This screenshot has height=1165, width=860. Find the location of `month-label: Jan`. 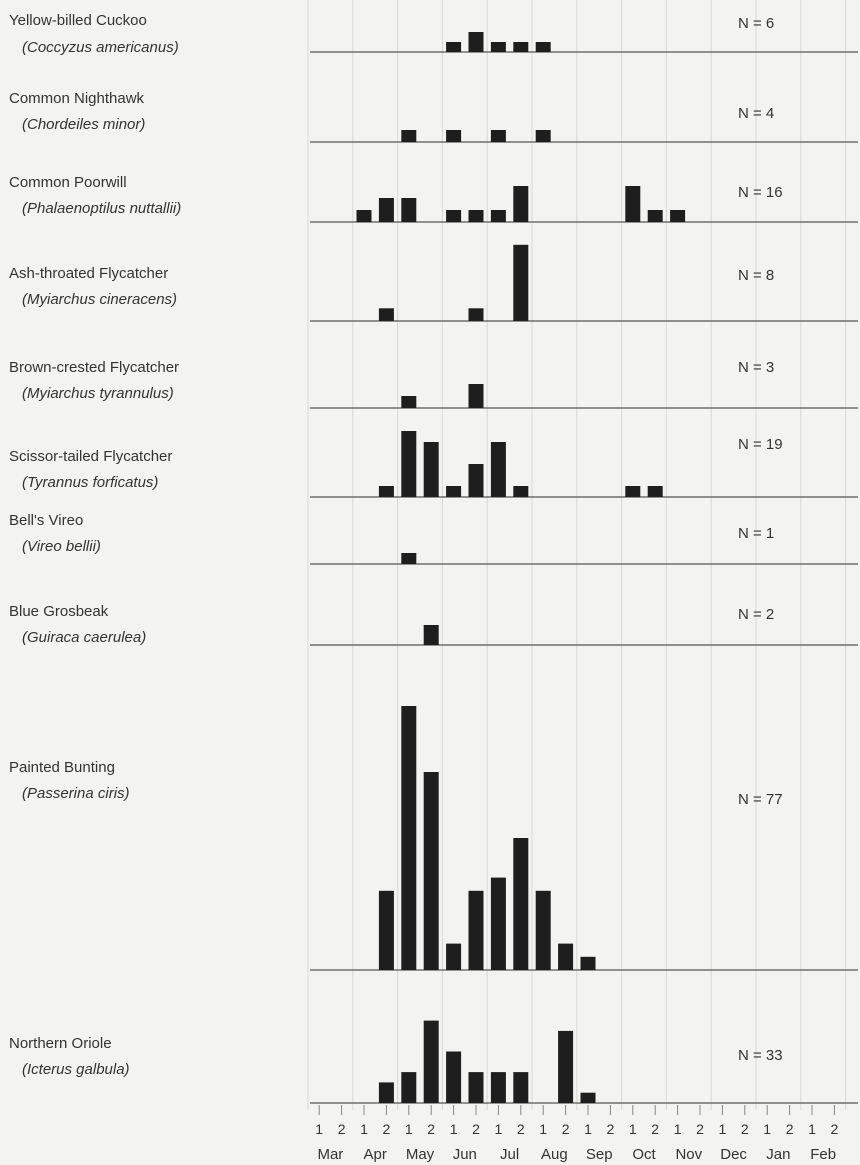

month-label: Jan is located at coordinates (778, 1154).